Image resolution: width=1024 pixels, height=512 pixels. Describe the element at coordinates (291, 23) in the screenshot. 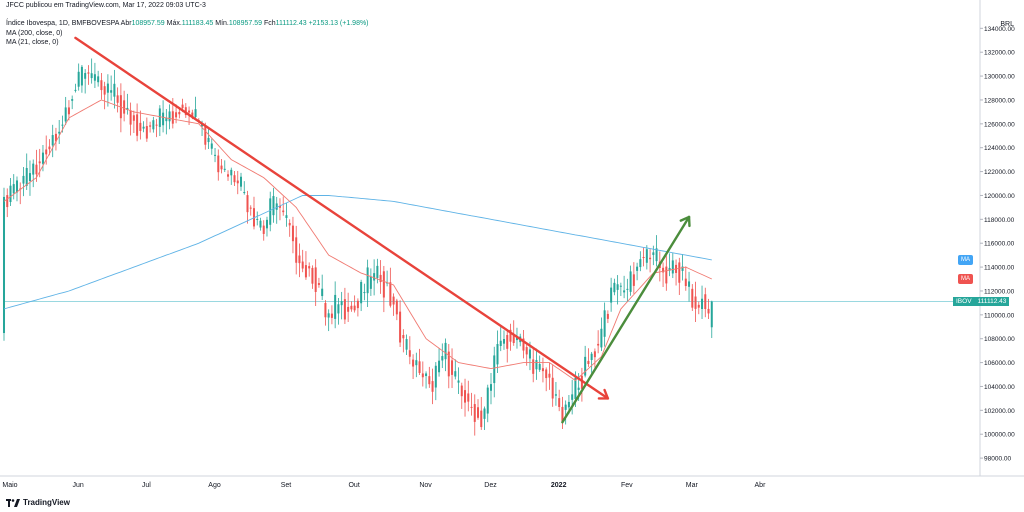

I see `close-value: 111112.43` at that location.